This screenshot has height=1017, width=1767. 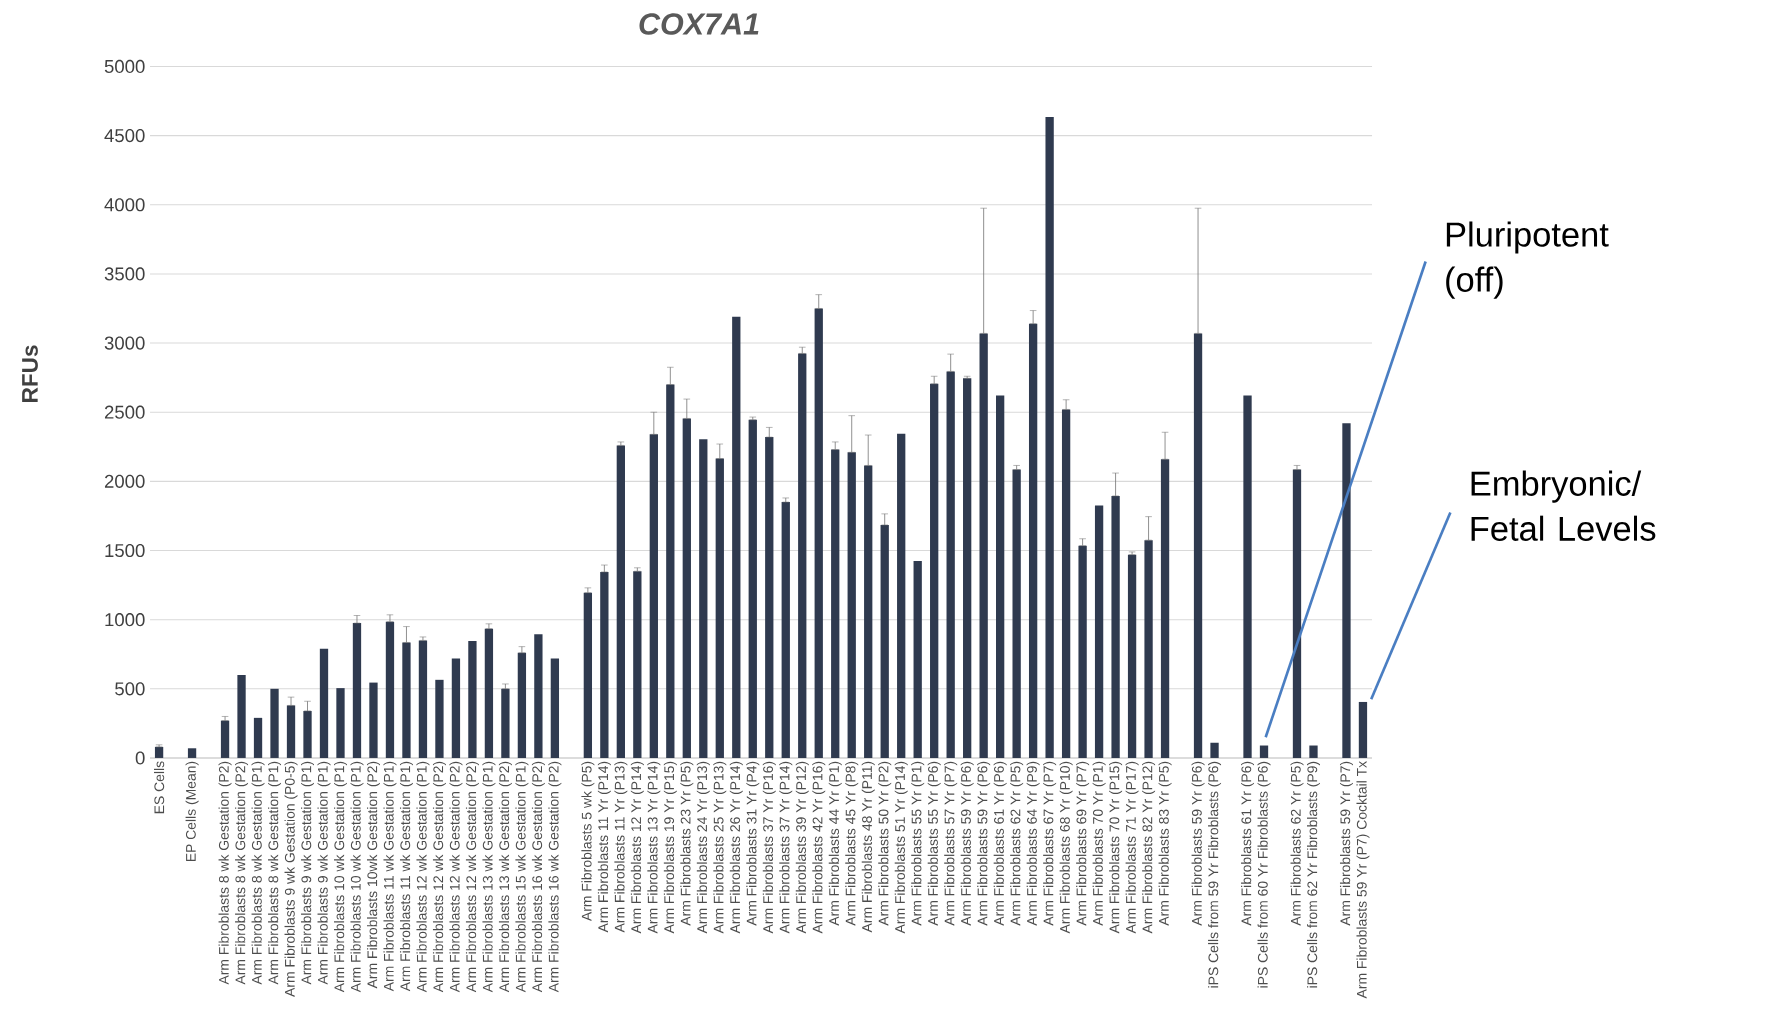 I want to click on x-tick-label: Arm Fibroblasts 15 wk Gestation (P1), so click(x=522, y=877).